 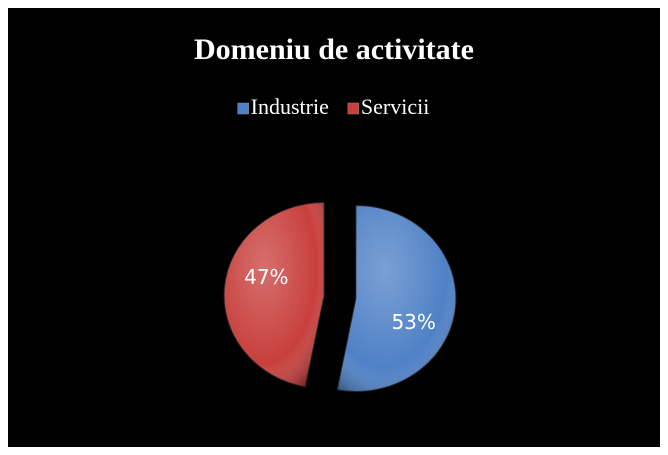 What do you see at coordinates (266, 277) in the screenshot?
I see `data-label: 47%` at bounding box center [266, 277].